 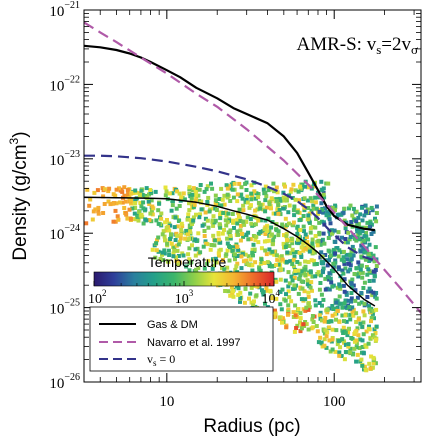 What do you see at coordinates (172, 325) in the screenshot?
I see `legend-label-gas-dm: Gas & DM` at bounding box center [172, 325].